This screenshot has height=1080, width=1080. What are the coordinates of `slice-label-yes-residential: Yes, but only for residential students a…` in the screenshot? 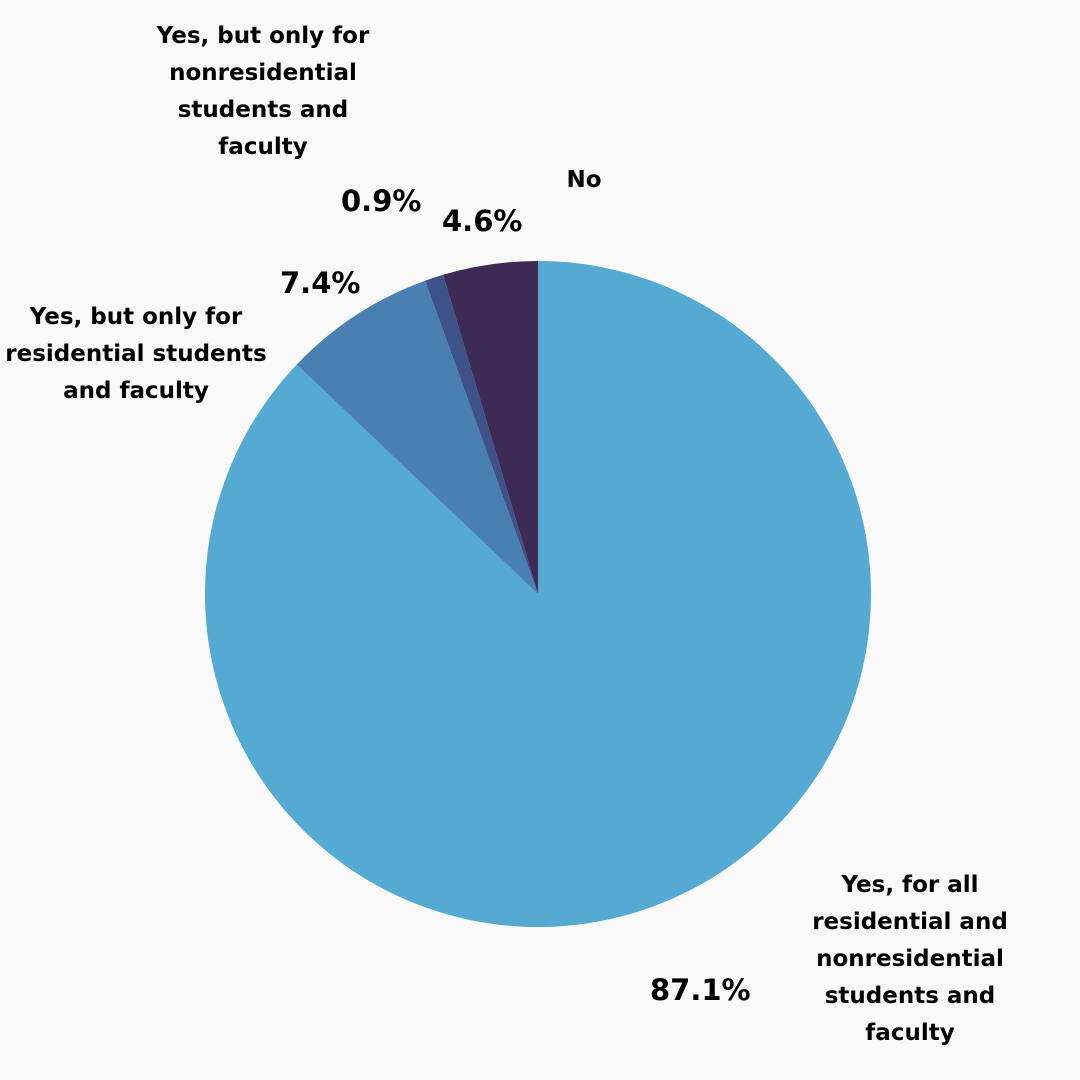 It's located at (136, 354).